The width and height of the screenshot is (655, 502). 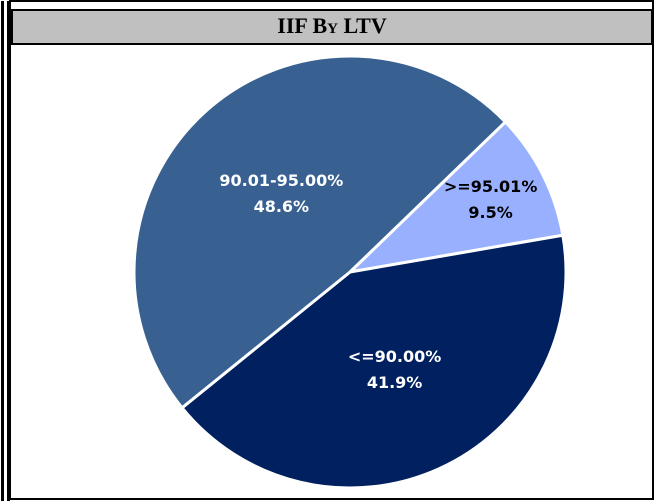 What do you see at coordinates (395, 382) in the screenshot?
I see `slice-value-label: 41.9%` at bounding box center [395, 382].